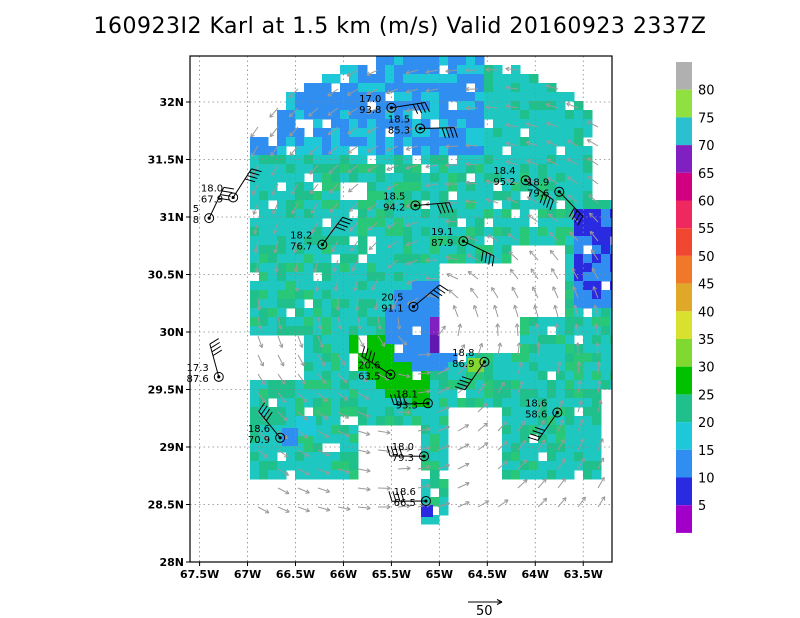 The width and height of the screenshot is (800, 618). Describe the element at coordinates (301, 236) in the screenshot. I see `observation-value-1: 18.2` at that location.